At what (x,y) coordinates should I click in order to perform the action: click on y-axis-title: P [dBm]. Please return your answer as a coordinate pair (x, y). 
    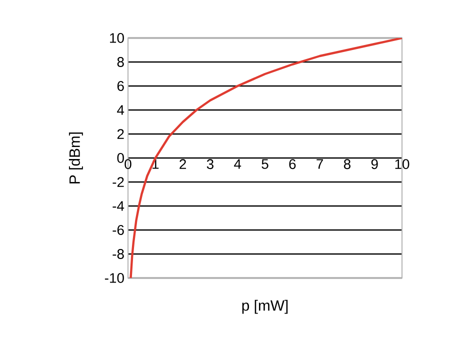
    Looking at the image, I should click on (75, 158).